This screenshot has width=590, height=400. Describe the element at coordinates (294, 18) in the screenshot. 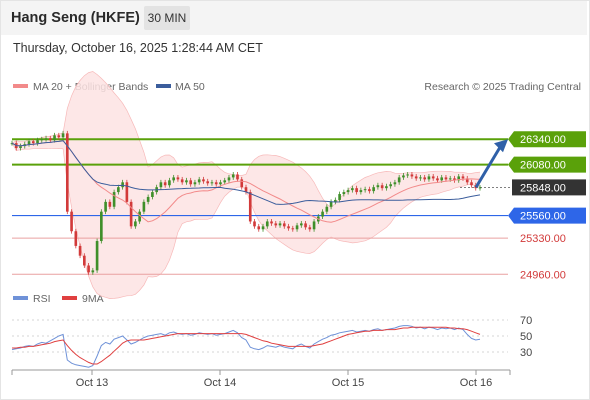

I see `chart-header` at that location.